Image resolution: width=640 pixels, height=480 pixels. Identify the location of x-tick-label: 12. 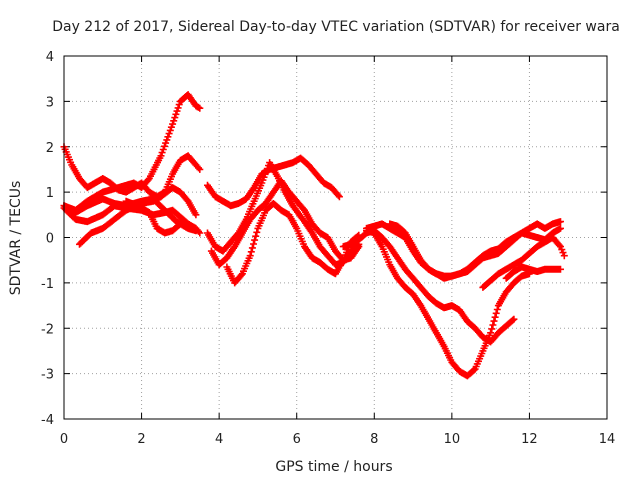
(529, 439).